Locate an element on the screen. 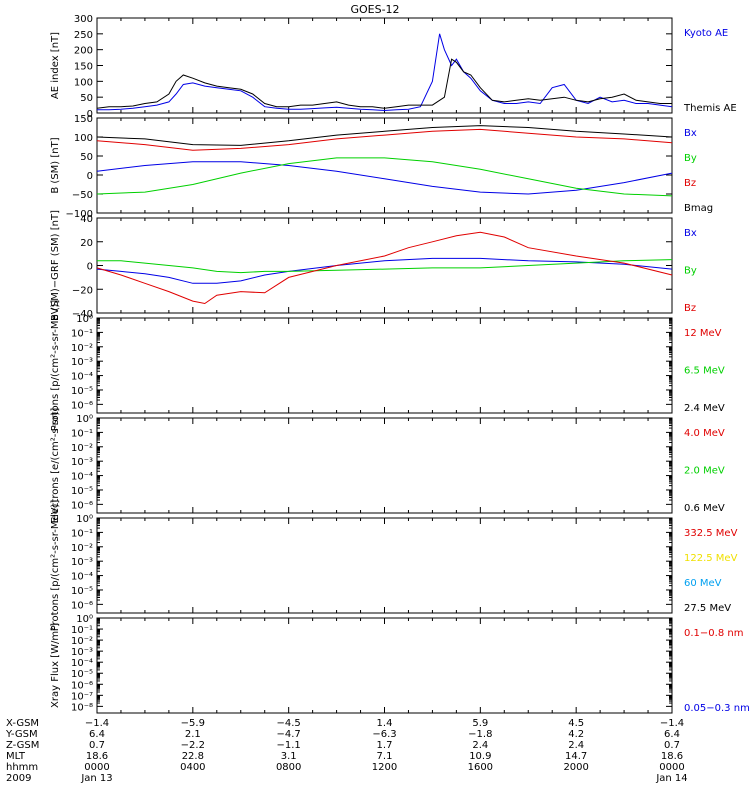 Image resolution: width=750 pixels, height=800 pixels. panel-1-ytick-label: 150 is located at coordinates (83, 119).